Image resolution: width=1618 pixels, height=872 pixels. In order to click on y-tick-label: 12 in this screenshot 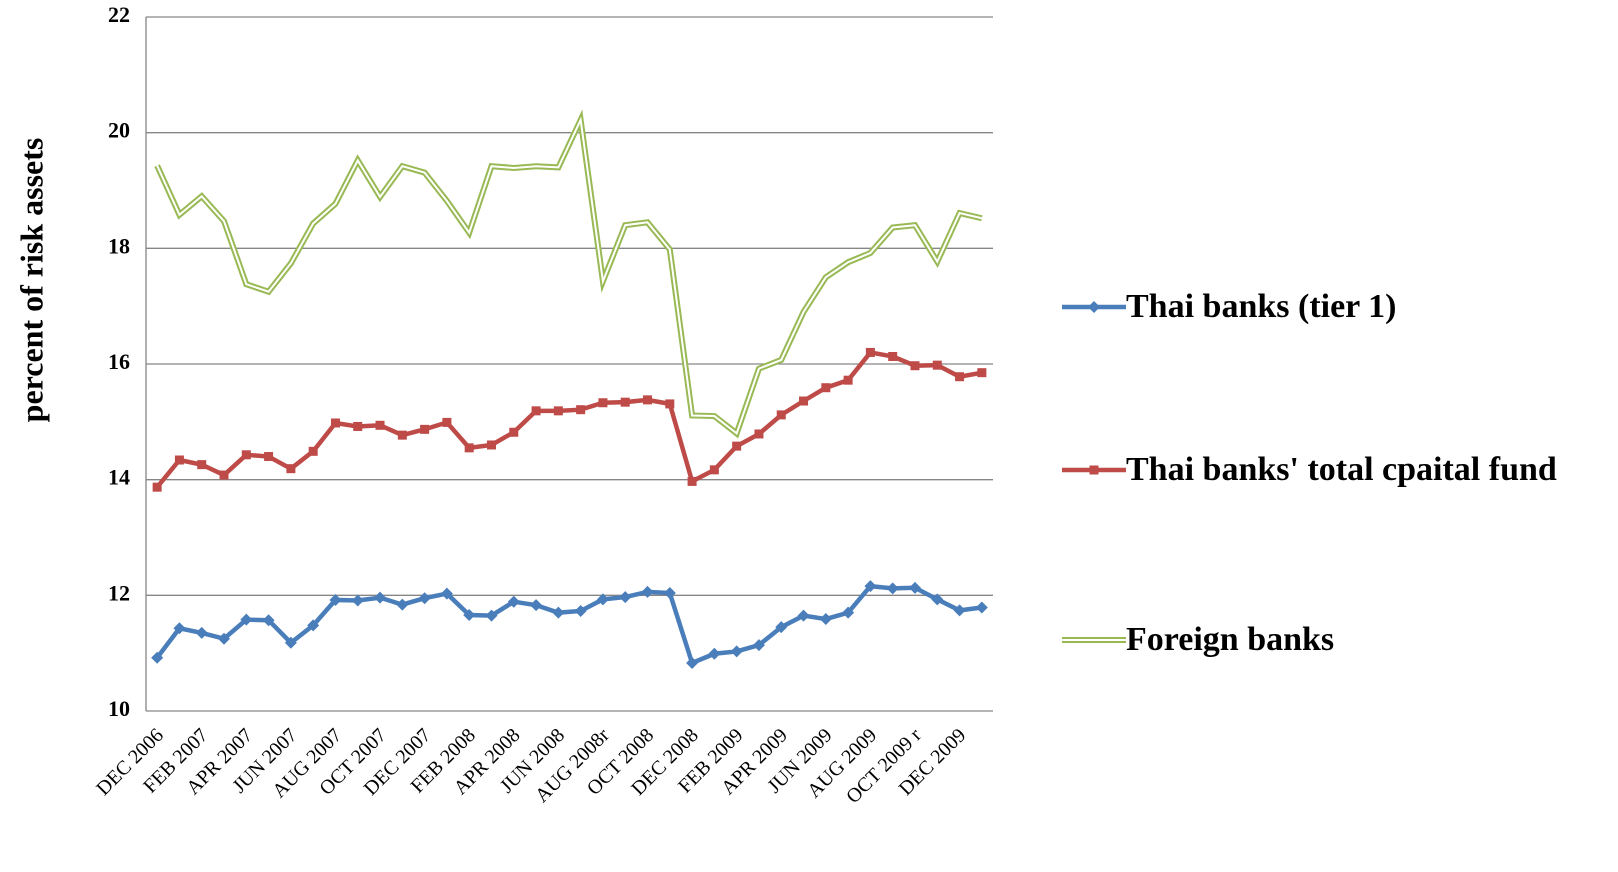, I will do `click(119, 592)`.